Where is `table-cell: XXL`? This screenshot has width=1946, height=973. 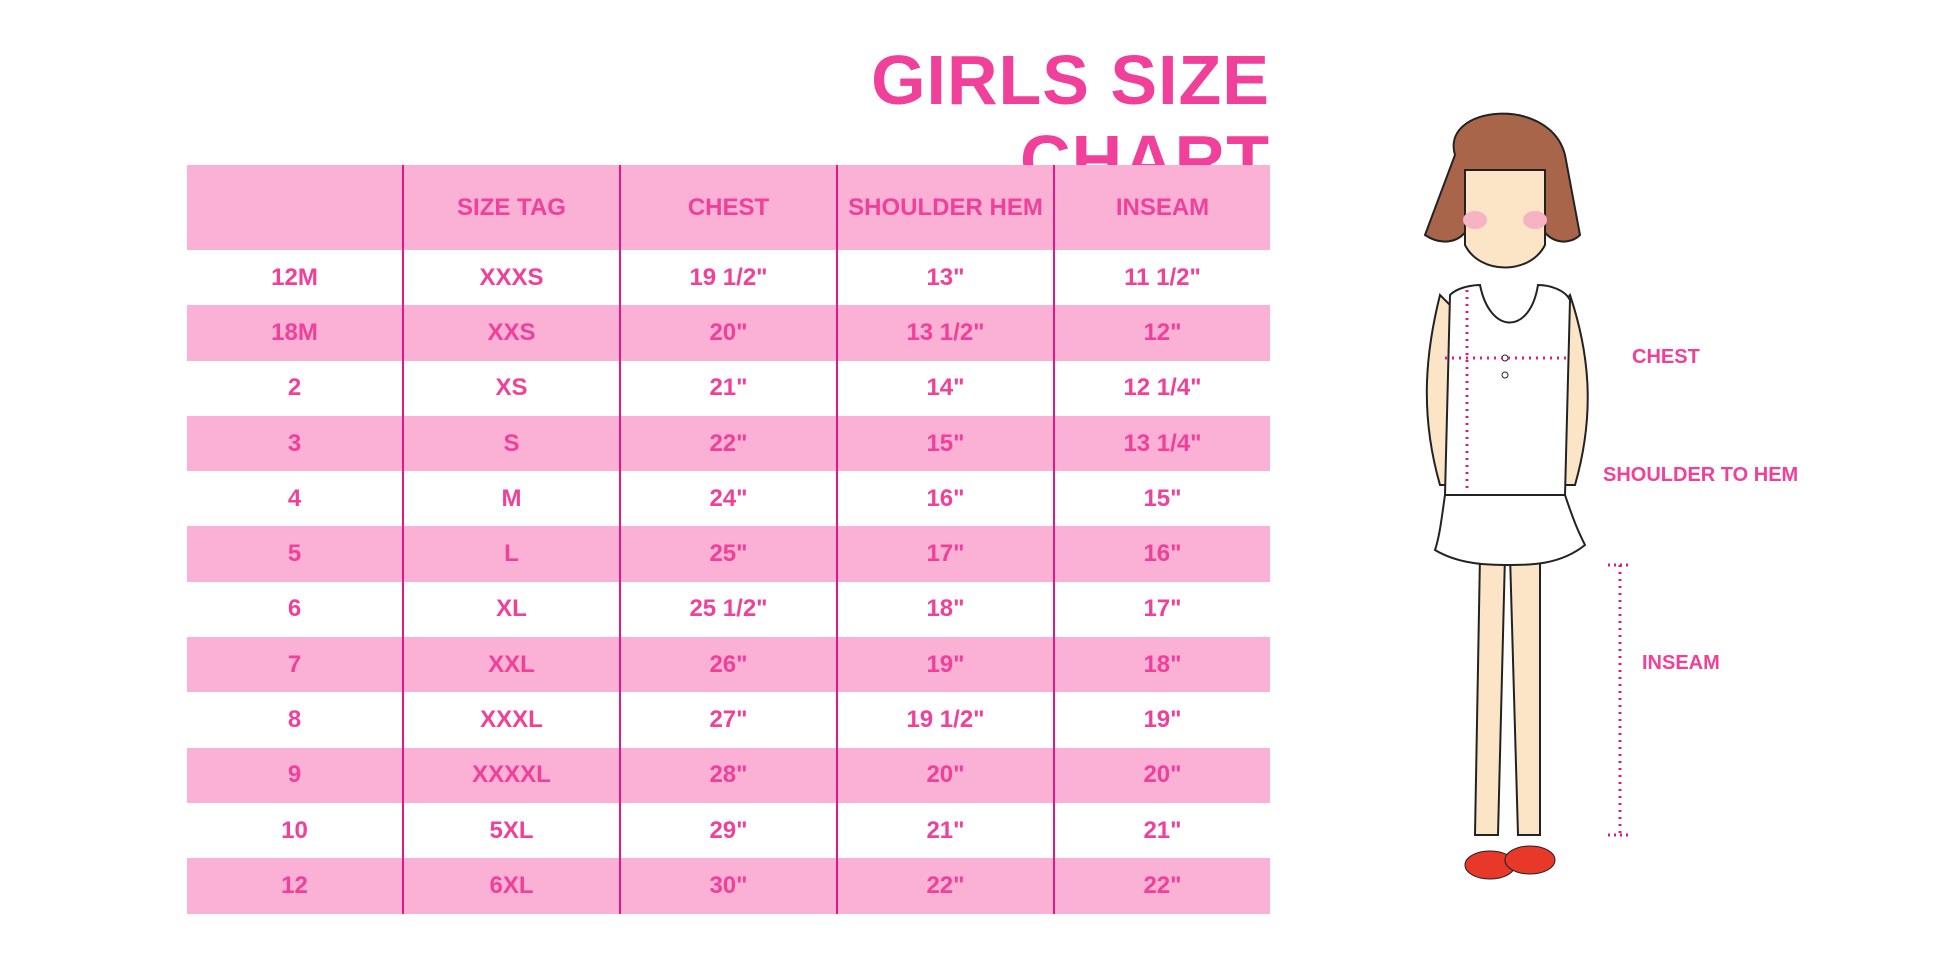 table-cell: XXL is located at coordinates (511, 665).